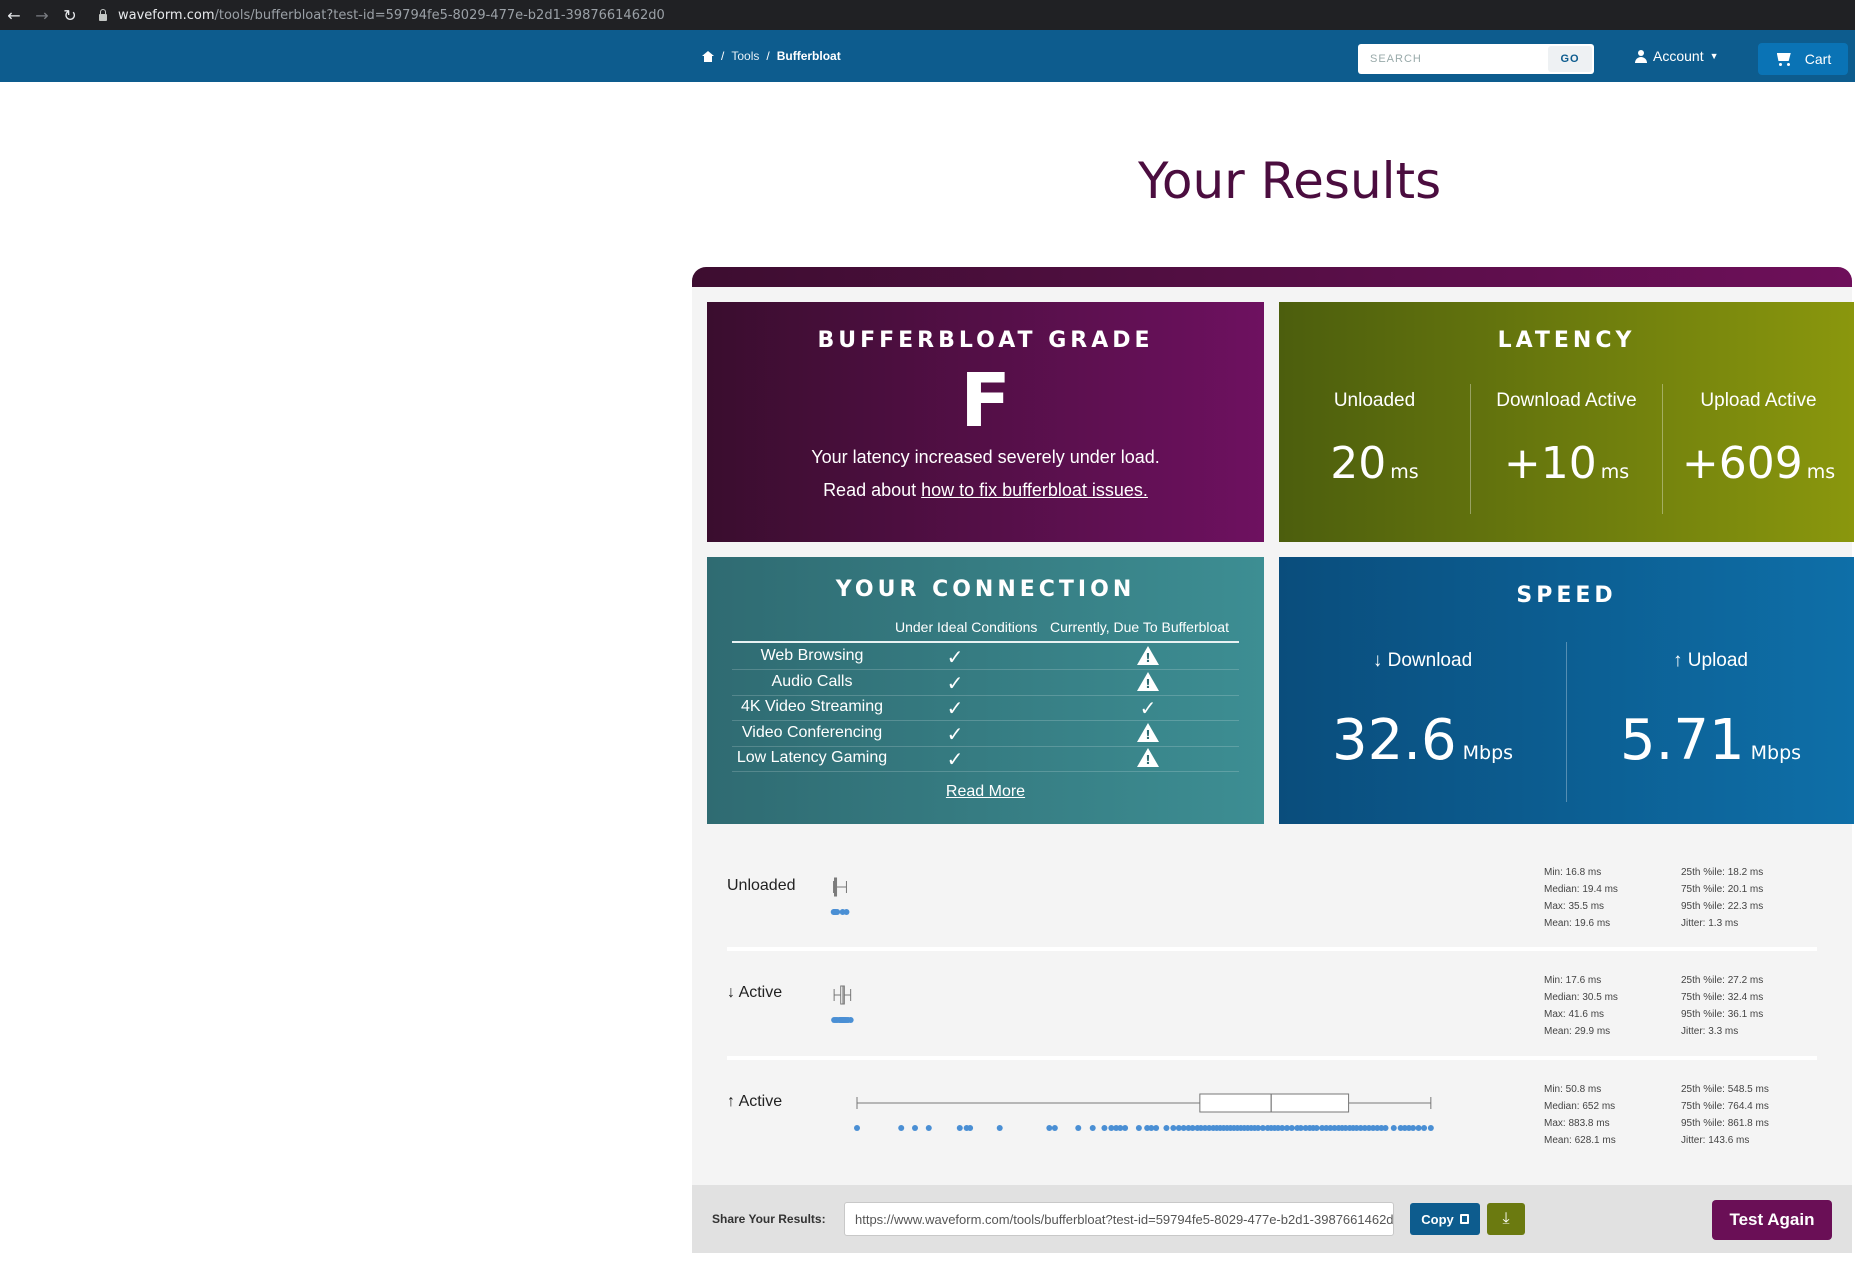 The image size is (1855, 1264). What do you see at coordinates (812, 655) in the screenshot?
I see `connection-row-label: Web Browsing` at bounding box center [812, 655].